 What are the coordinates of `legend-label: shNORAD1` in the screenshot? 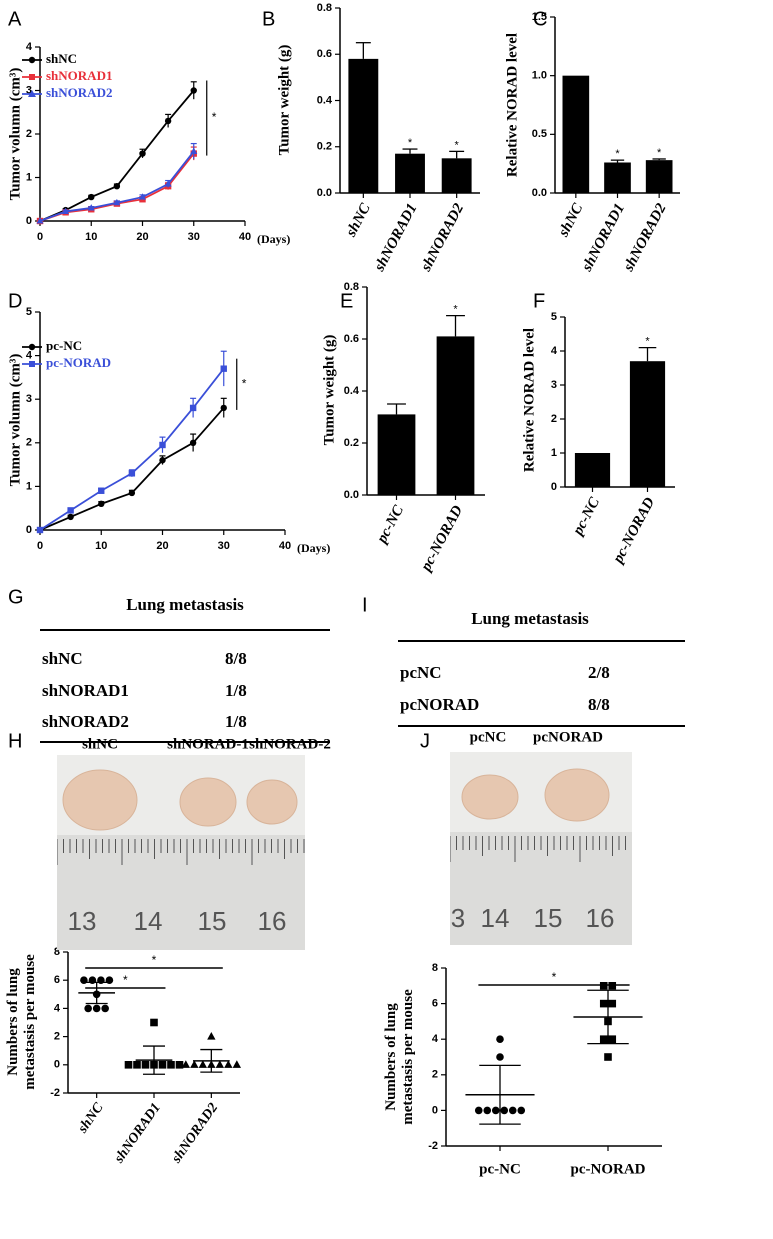 It's located at (79, 75).